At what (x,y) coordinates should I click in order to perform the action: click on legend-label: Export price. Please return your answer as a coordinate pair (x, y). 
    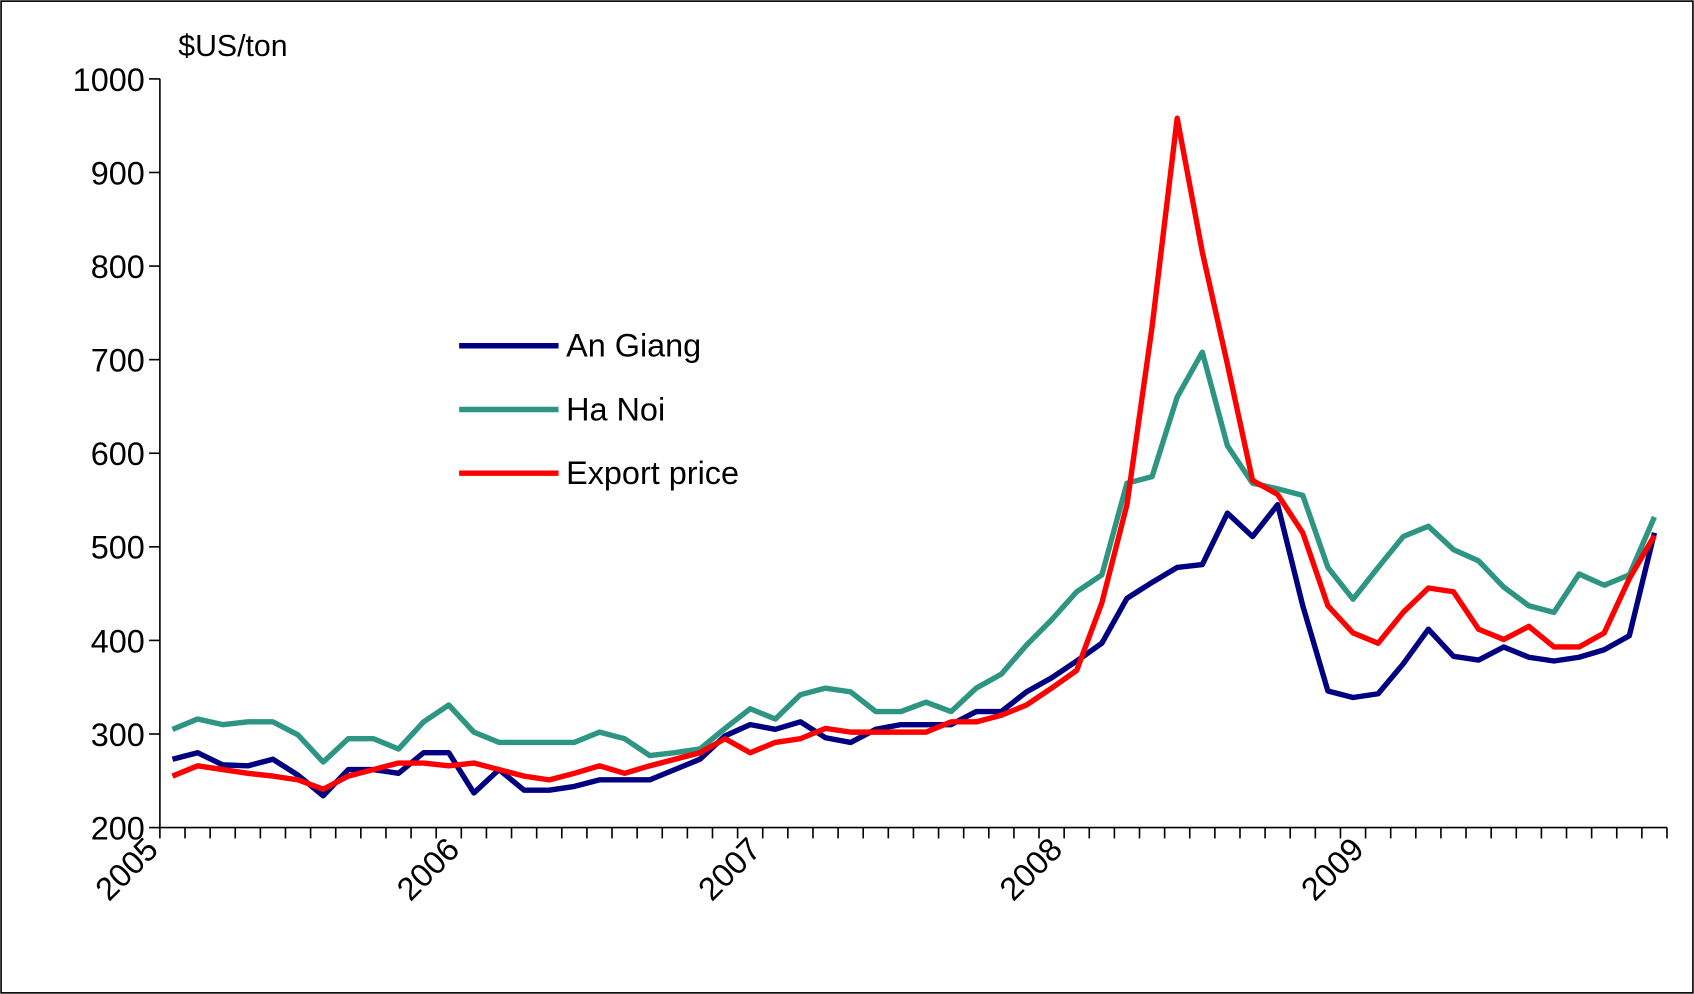
    Looking at the image, I should click on (652, 473).